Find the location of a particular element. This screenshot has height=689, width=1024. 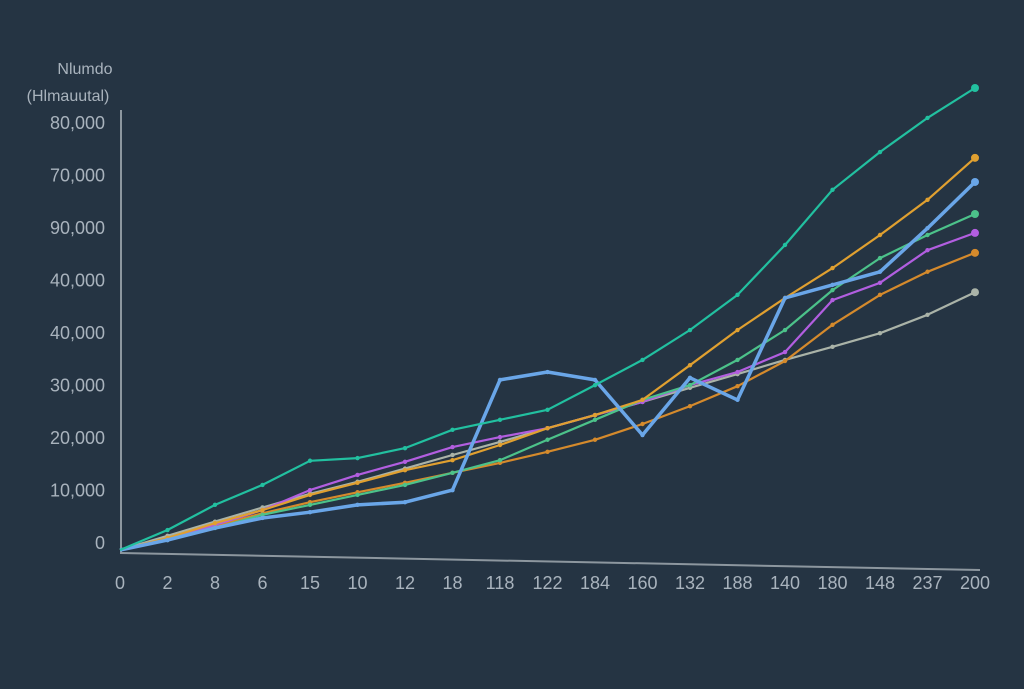

x-tick-label: 15 is located at coordinates (310, 583).